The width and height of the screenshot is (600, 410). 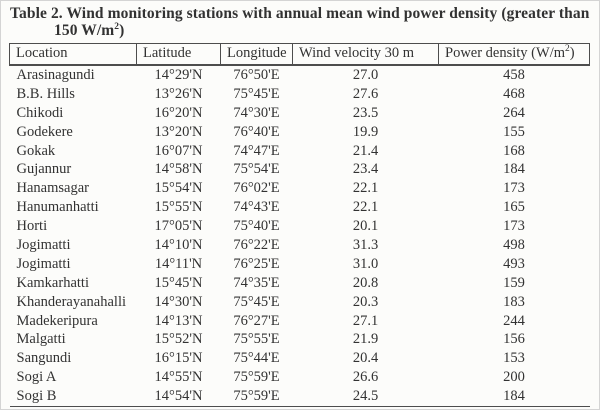 What do you see at coordinates (300, 75) in the screenshot?
I see `table-row: Arasinagundi 14°29'N 76°50'E 27.0 458` at bounding box center [300, 75].